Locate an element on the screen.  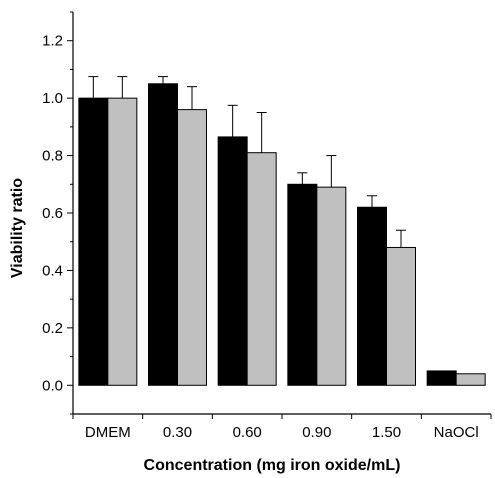
y-tick-label-3: 0.6 is located at coordinates (52, 213).